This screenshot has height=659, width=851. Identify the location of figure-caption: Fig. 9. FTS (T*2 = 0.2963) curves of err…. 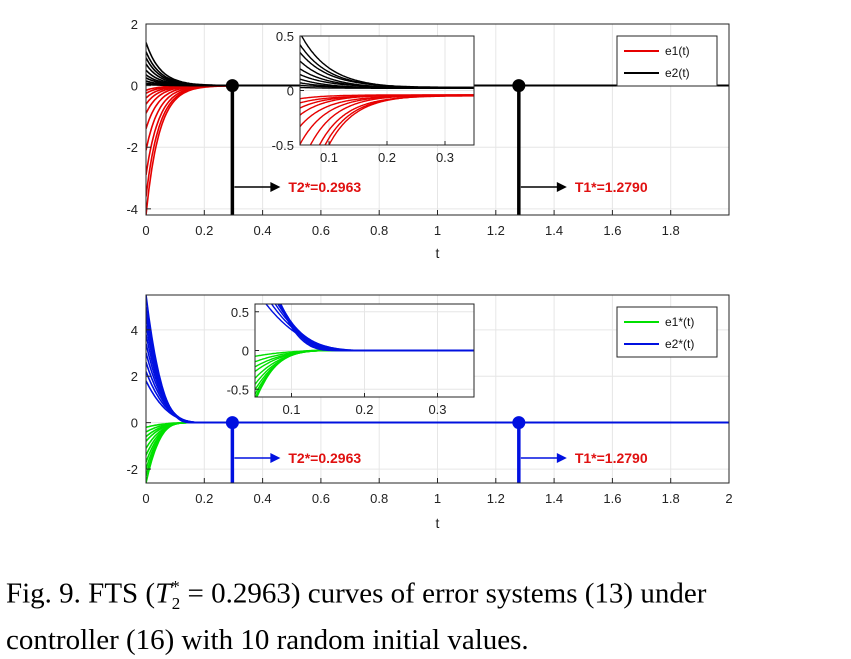
(428, 613).